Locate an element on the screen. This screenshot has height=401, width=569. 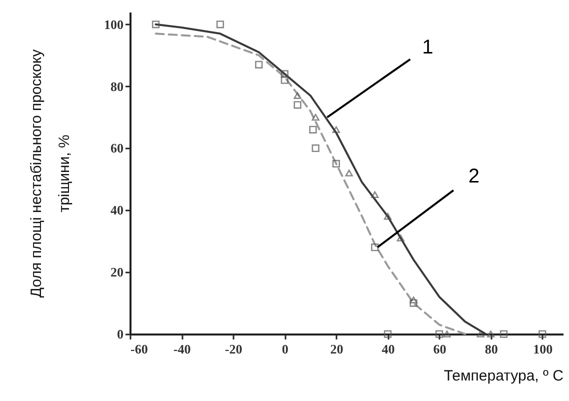
y-tick-label: 100 is located at coordinates (114, 24).